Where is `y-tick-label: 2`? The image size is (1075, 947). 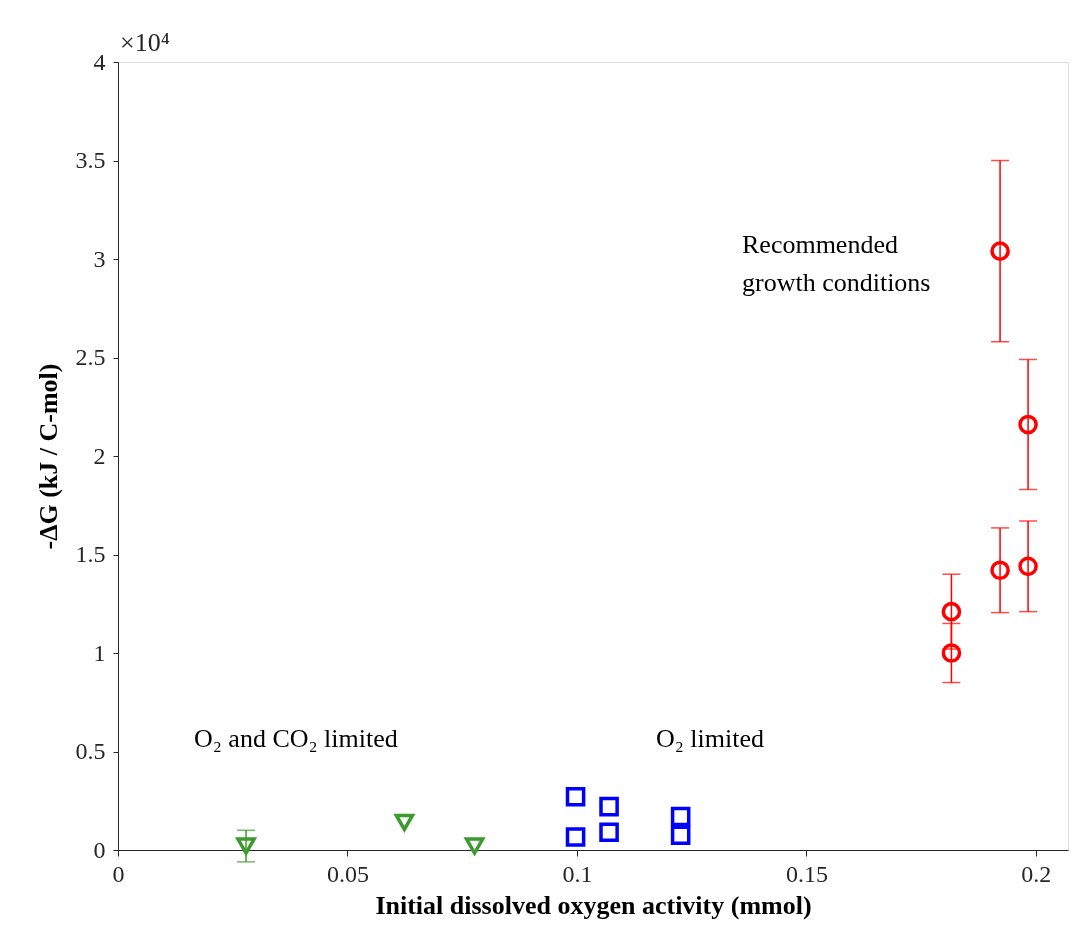
y-tick-label: 2 is located at coordinates (99, 455).